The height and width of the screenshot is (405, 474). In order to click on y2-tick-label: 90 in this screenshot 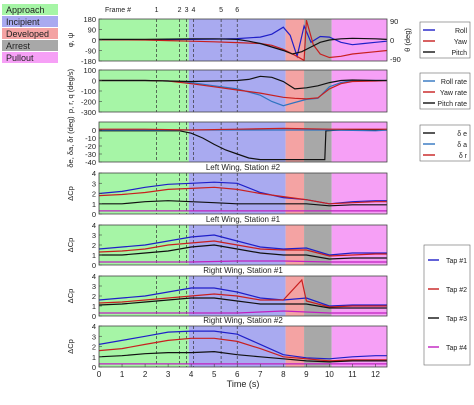, I will do `click(394, 21)`.